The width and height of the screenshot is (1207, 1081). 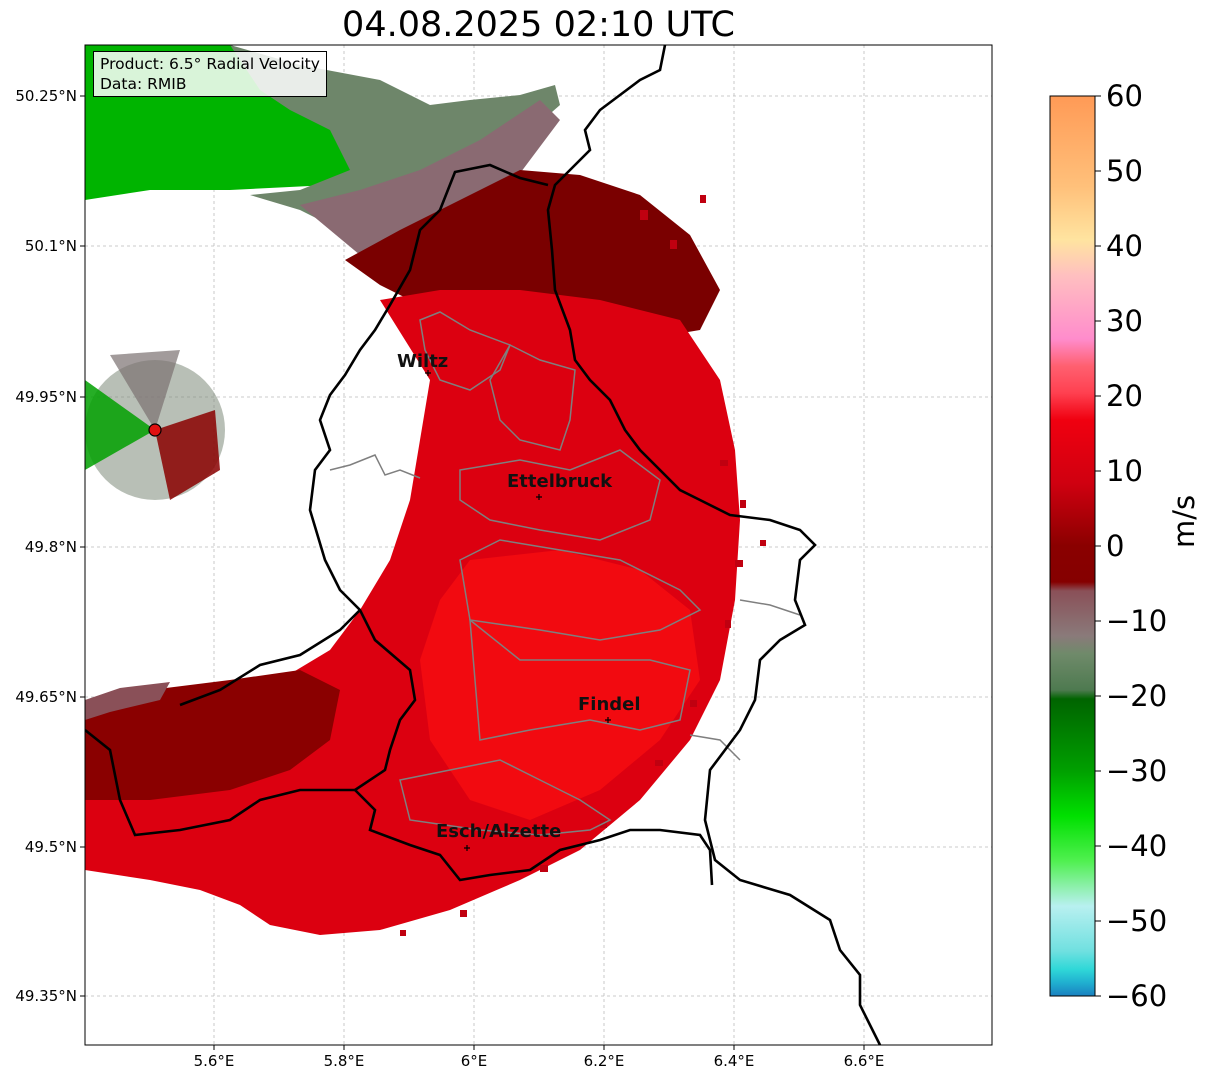 I want to click on colorbar-tick-label: −20, so click(x=1137, y=696).